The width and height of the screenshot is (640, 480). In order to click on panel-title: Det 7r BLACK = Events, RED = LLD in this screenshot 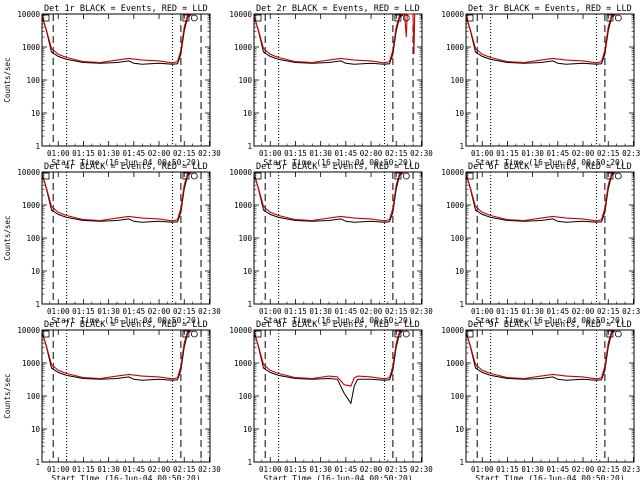, I will do `click(126, 325)`.